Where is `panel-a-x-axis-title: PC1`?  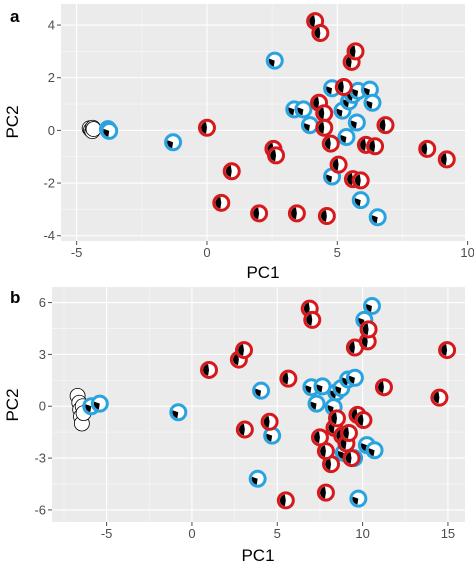
panel-a-x-axis-title: PC1 is located at coordinates (262, 272).